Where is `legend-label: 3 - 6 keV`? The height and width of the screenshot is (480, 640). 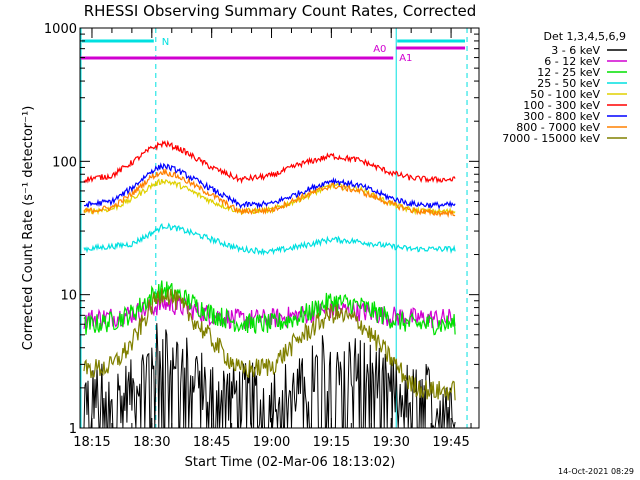
legend-label: 3 - 6 keV is located at coordinates (575, 50).